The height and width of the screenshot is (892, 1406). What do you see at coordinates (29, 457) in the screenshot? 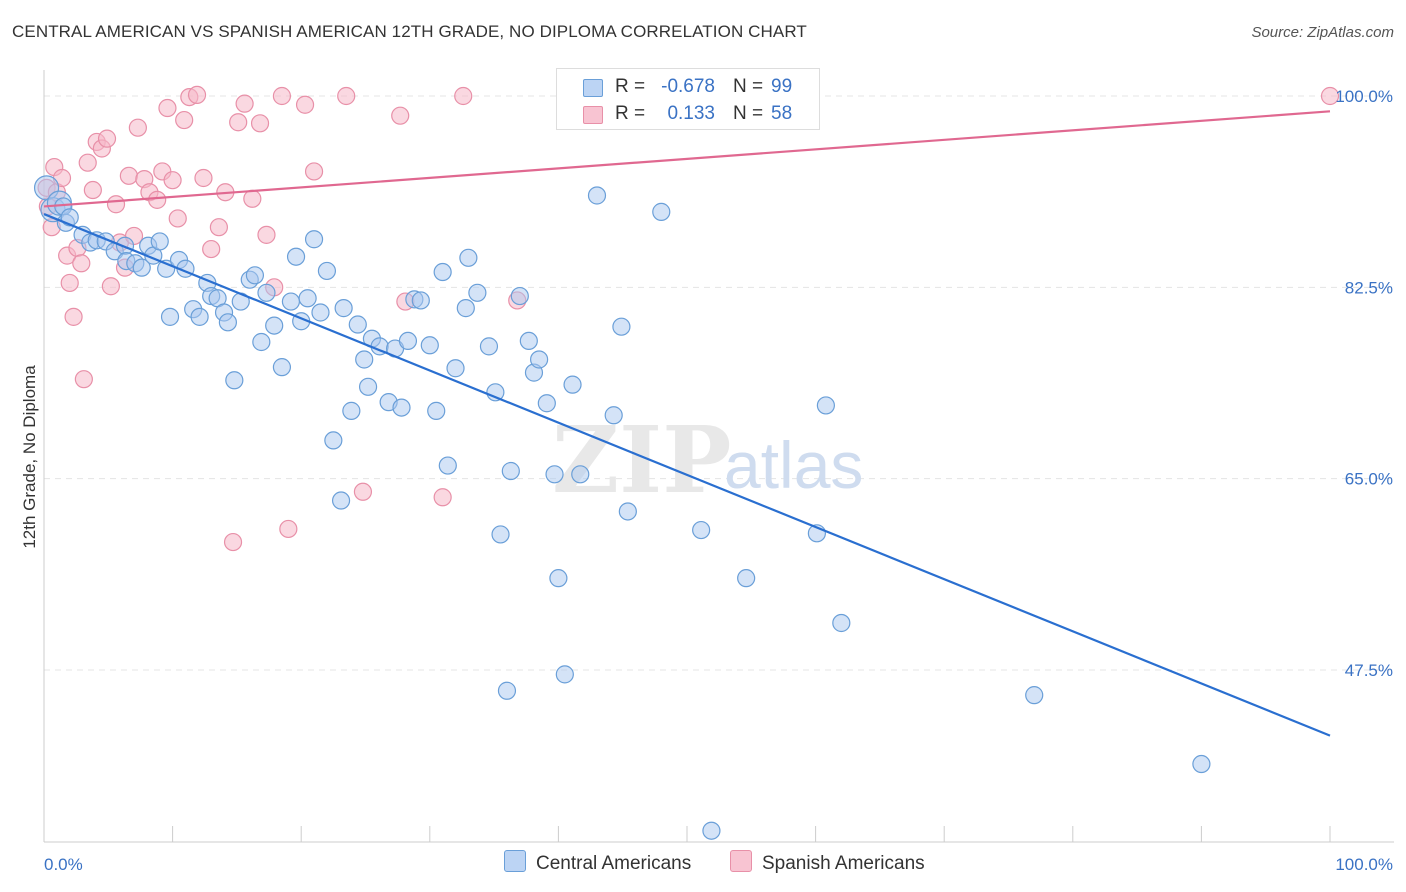
I see `y-axis-label: 12th Grade, No Diploma` at bounding box center [29, 457].